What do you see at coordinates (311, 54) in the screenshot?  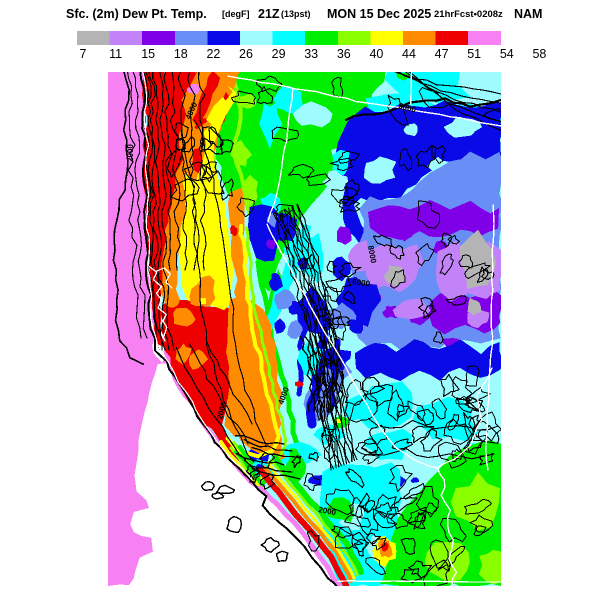 I see `svg-text: 33` at bounding box center [311, 54].